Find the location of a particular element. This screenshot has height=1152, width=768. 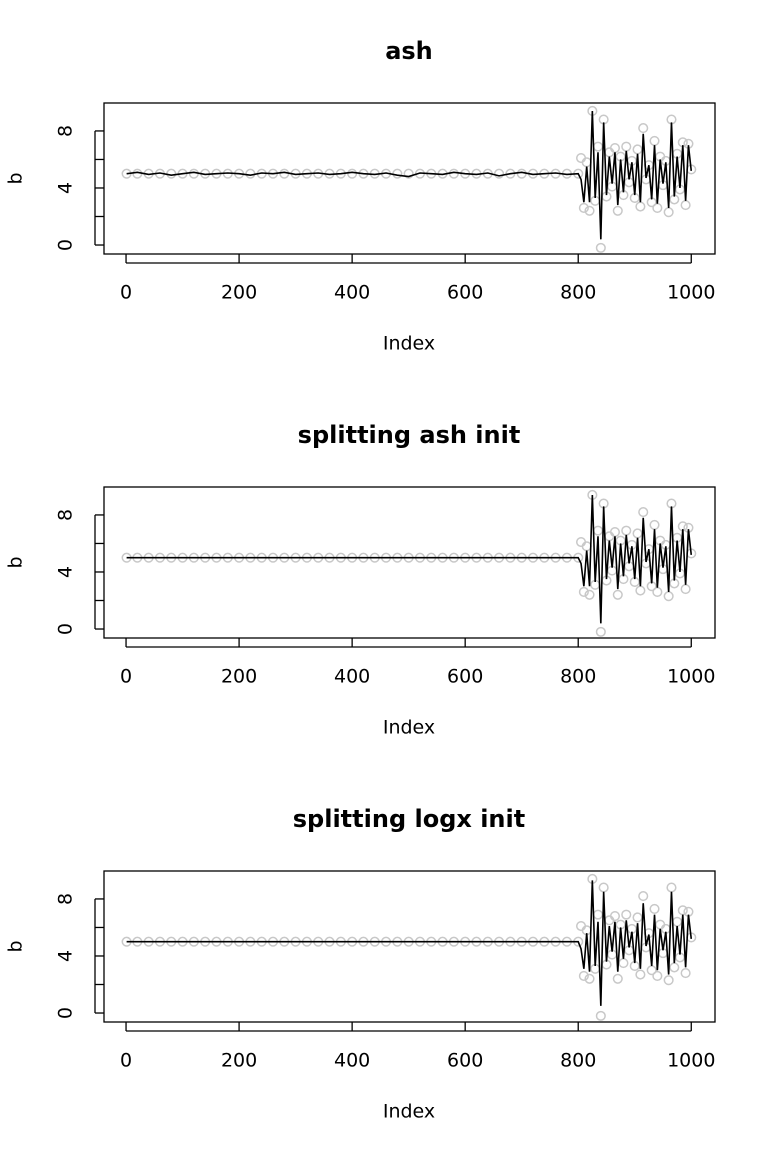

chart-title: ash is located at coordinates (409, 51).